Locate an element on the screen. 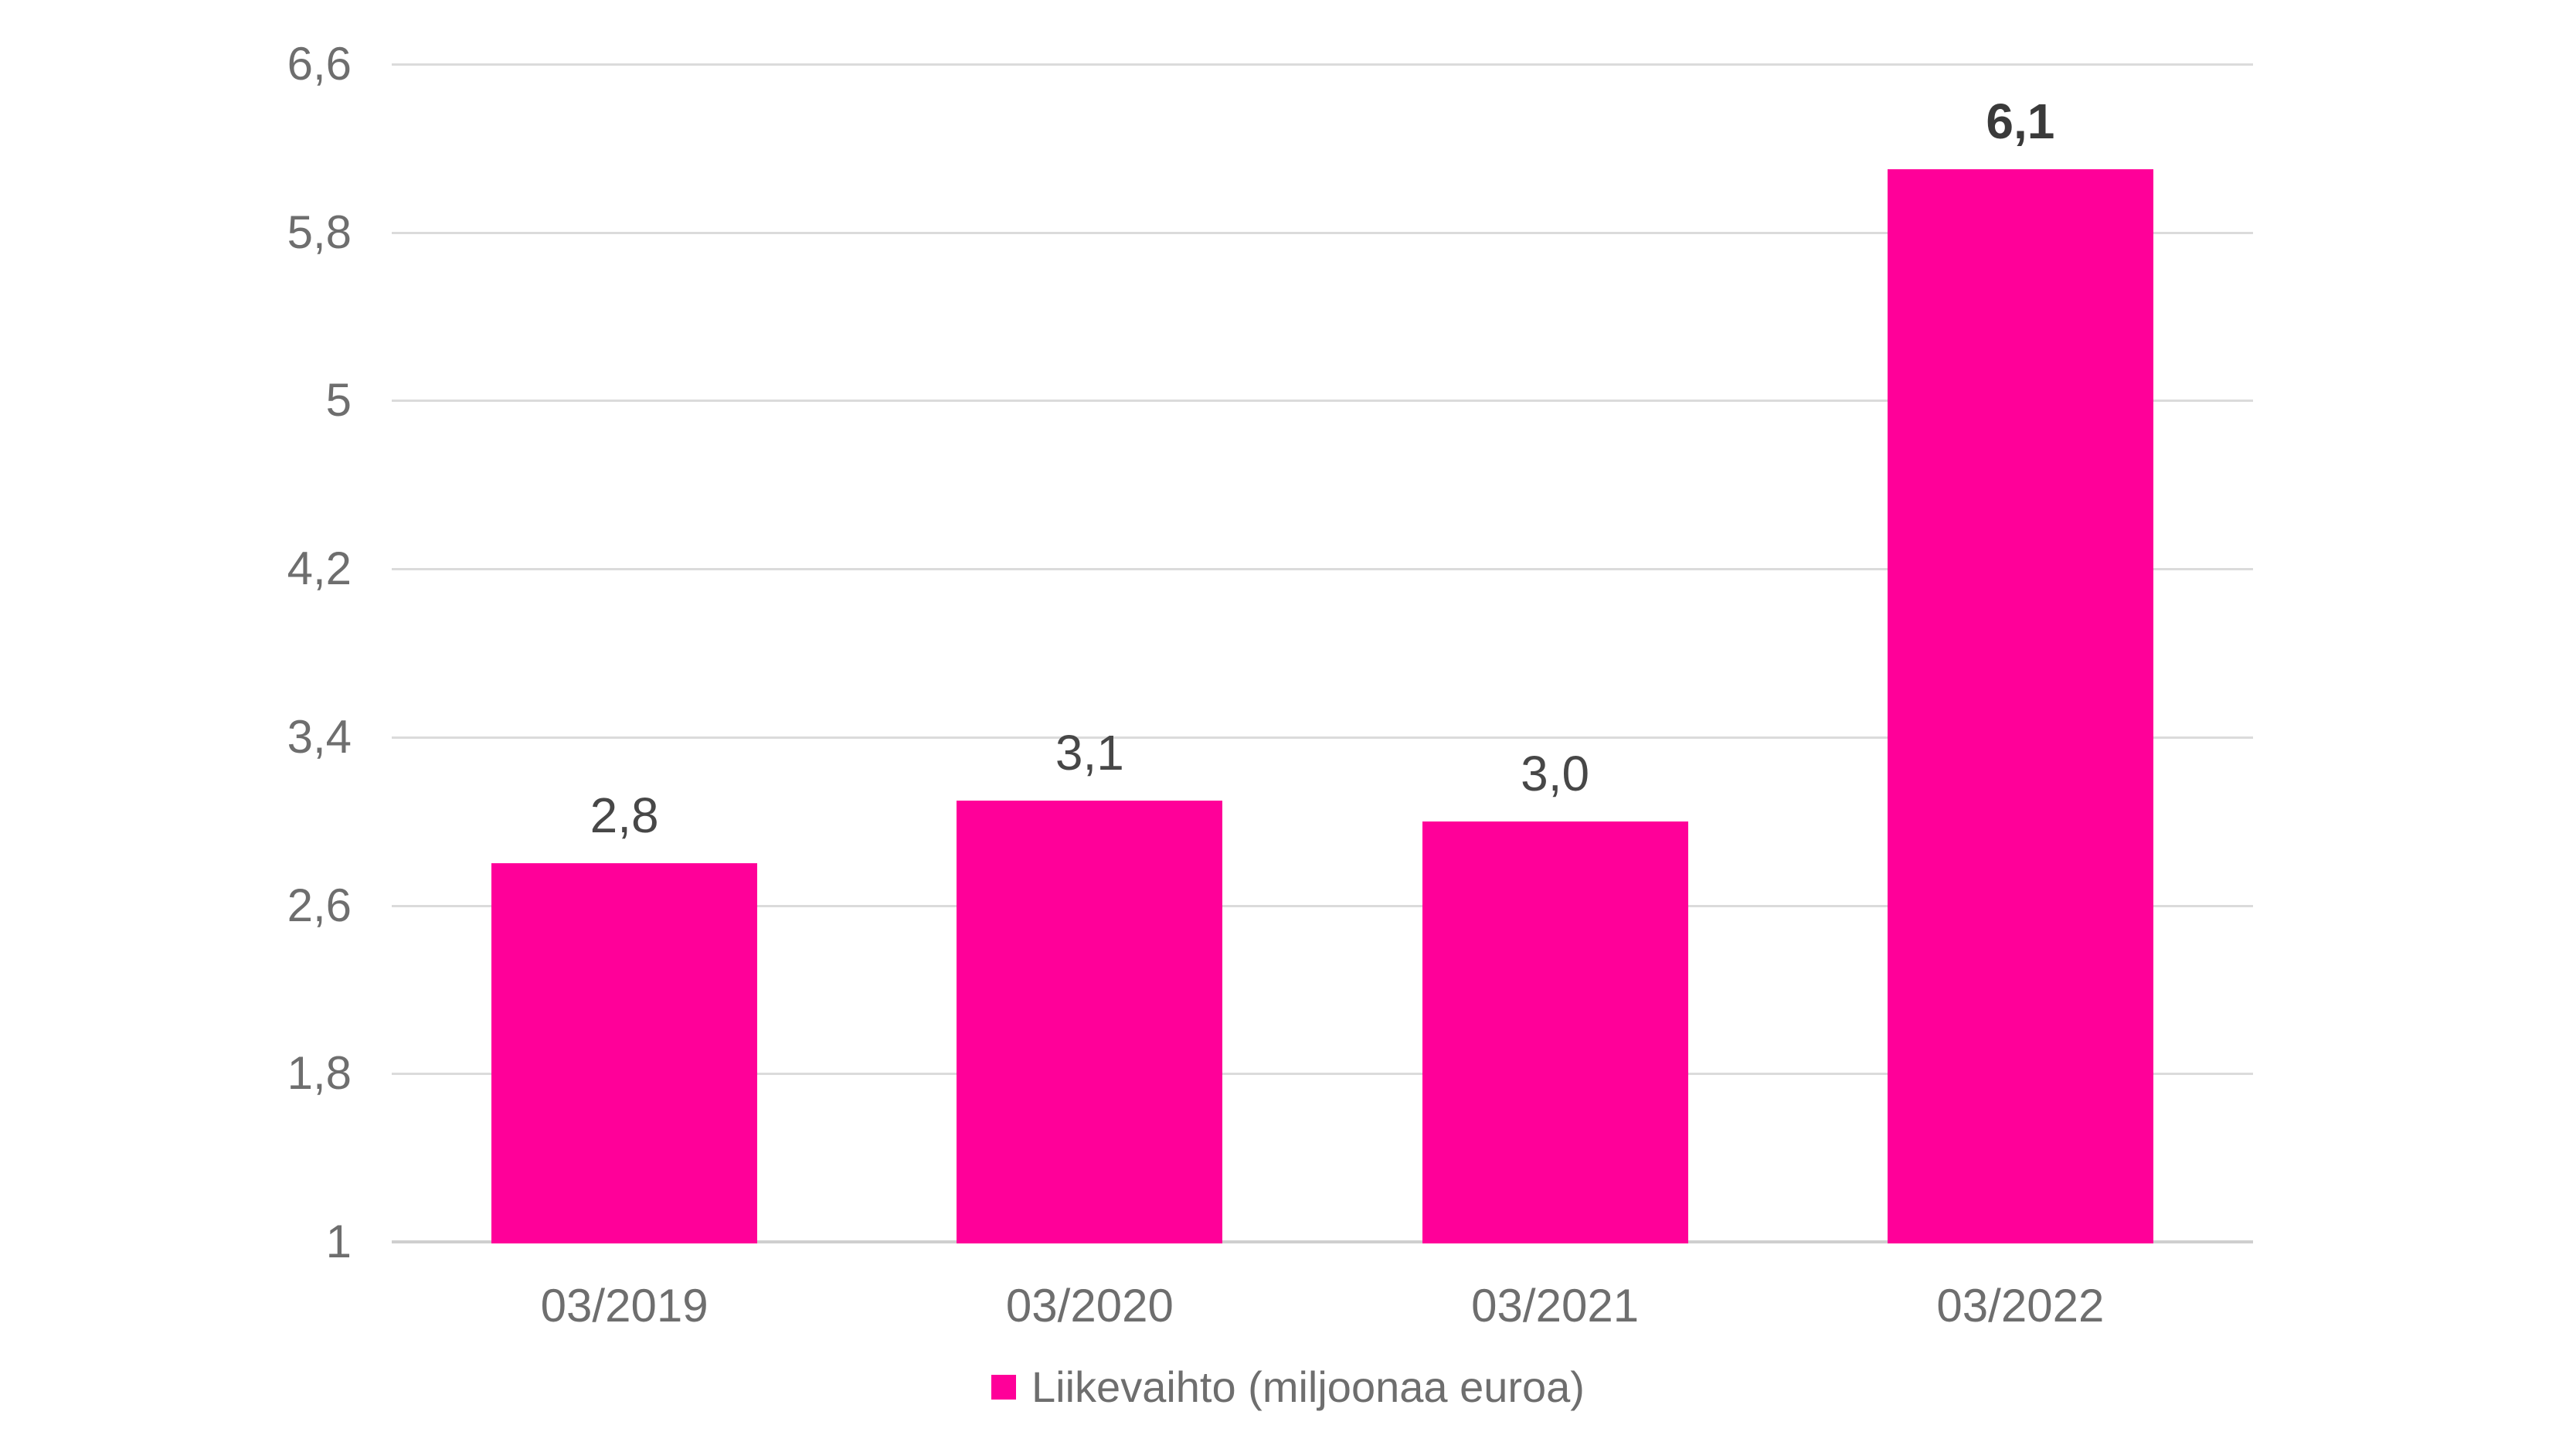 This screenshot has width=2576, height=1449. y-axis-tick-label: 3,4 is located at coordinates (319, 737).